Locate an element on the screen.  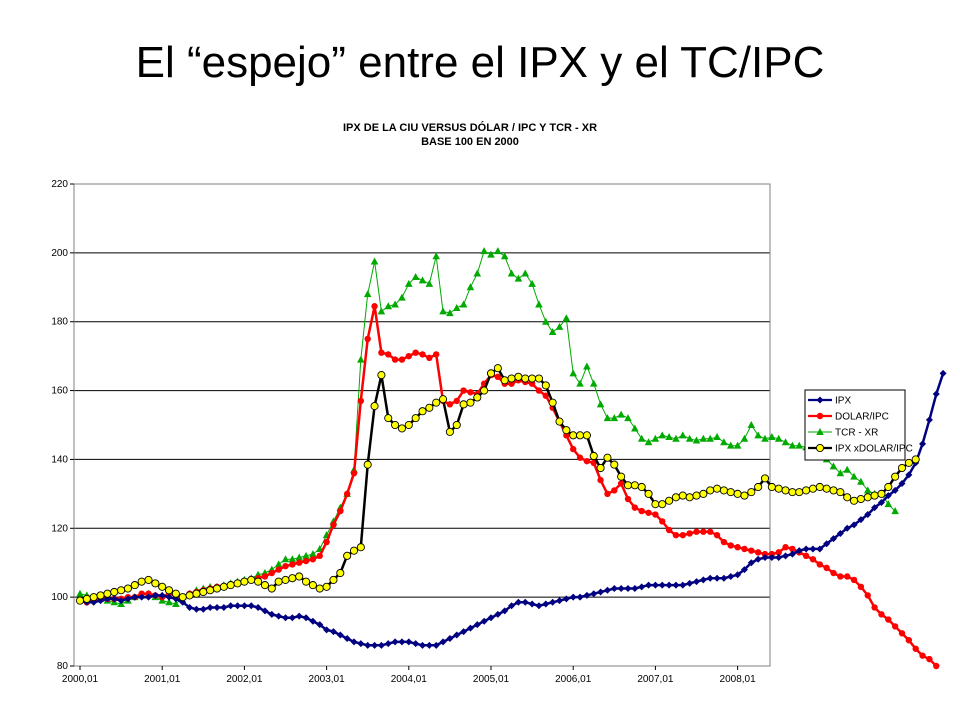
y-tick-label: 120 is located at coordinates (59, 528).